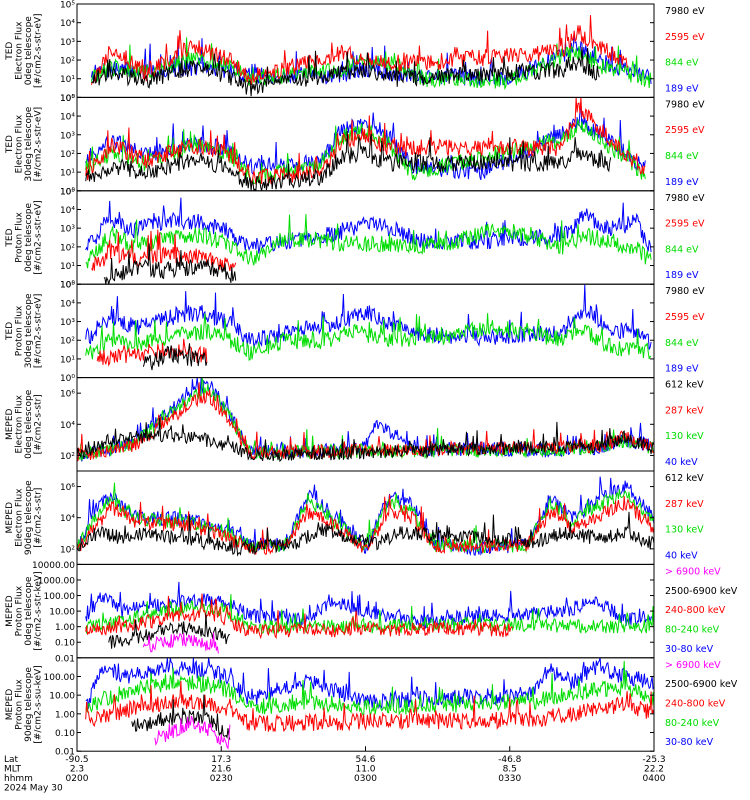  What do you see at coordinates (701, 684) in the screenshot?
I see `panel-8-legend-entry: 2500-6900 keV` at bounding box center [701, 684].